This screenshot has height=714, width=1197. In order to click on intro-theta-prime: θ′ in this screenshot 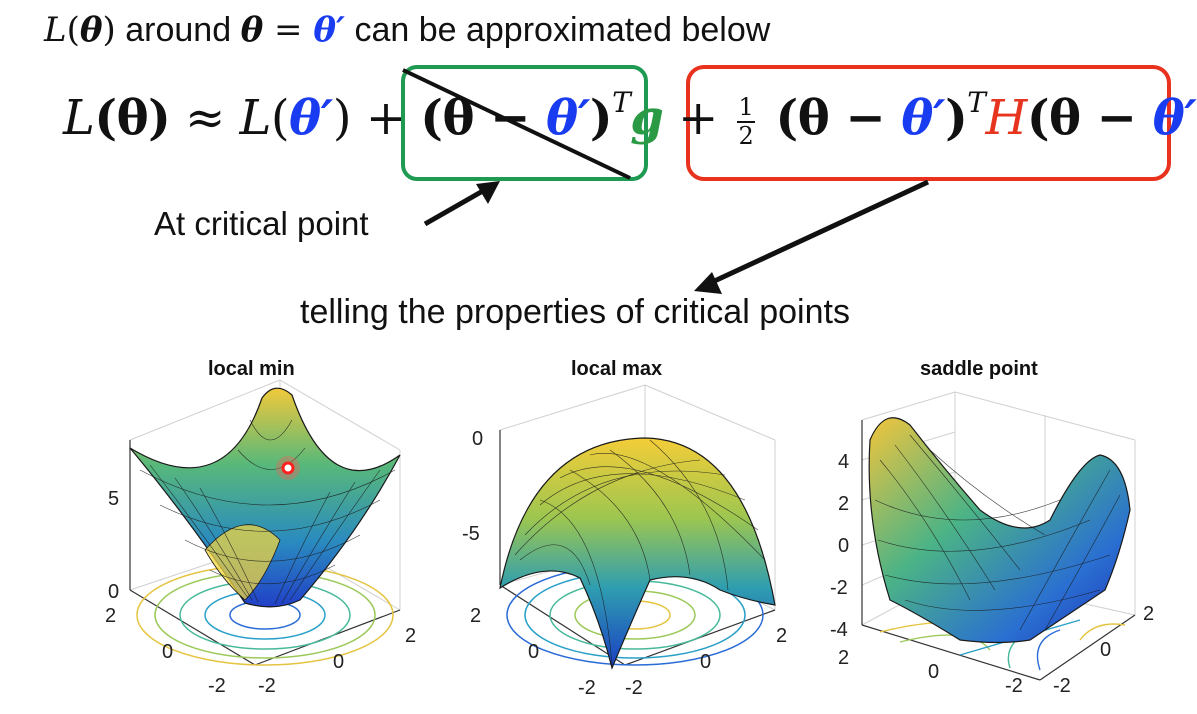, I will do `click(329, 30)`.